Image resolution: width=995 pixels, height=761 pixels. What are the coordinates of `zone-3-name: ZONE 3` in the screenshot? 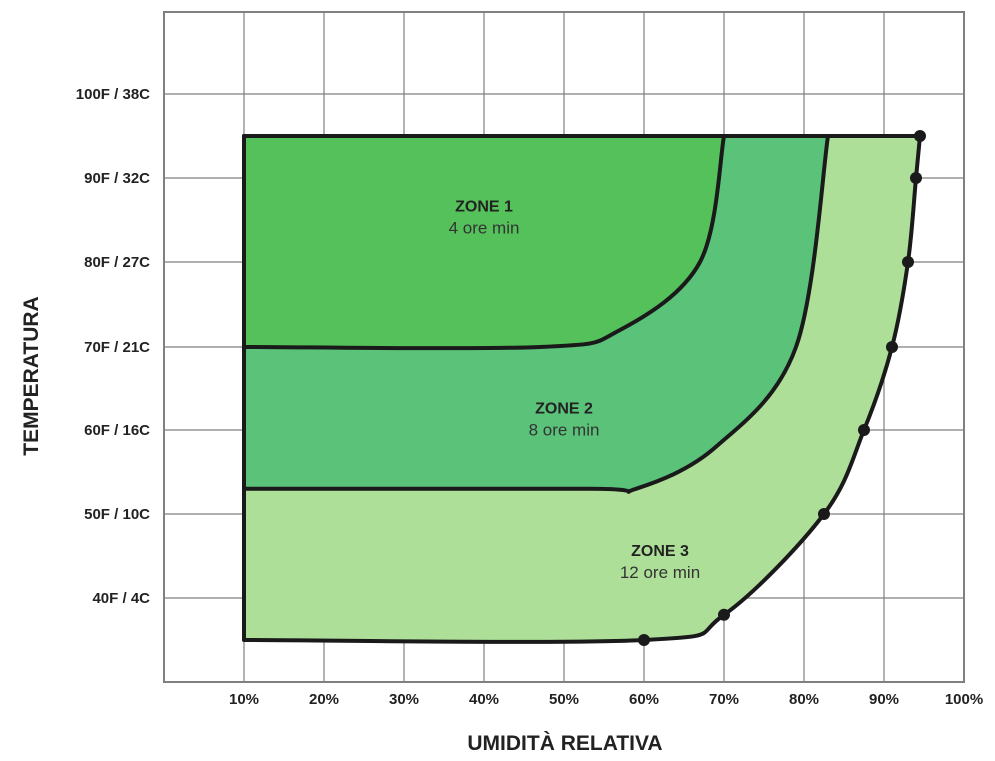 It's located at (660, 551).